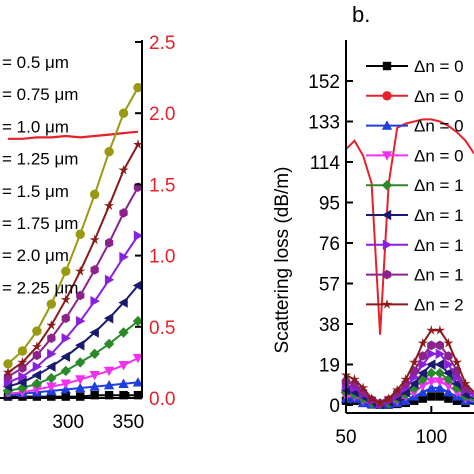 The width and height of the screenshot is (474, 474). Describe the element at coordinates (439, 66) in the screenshot. I see `right-legend-entry-0: Δn = 0` at that location.